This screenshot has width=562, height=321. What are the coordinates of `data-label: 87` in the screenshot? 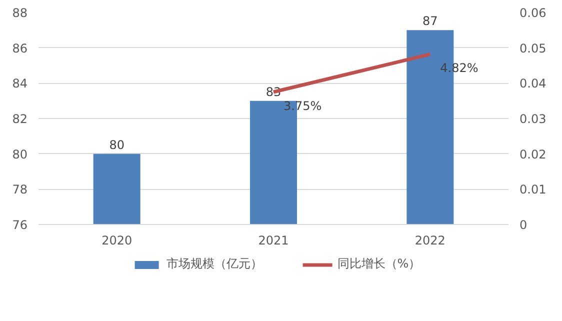 It's located at (430, 21).